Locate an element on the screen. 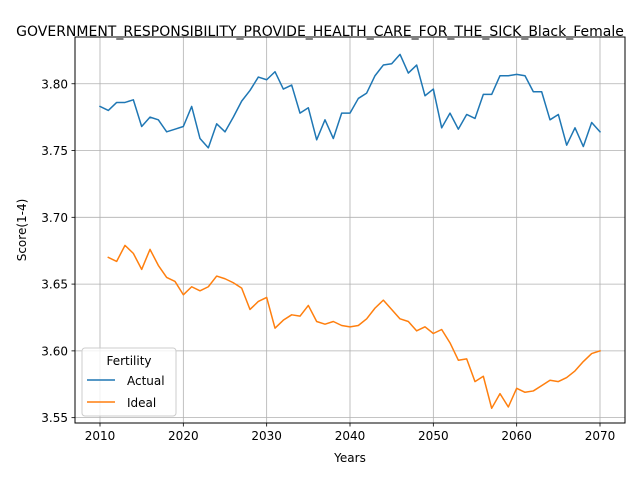 This screenshot has width=640, height=480. x-axis-ticks: 2010 2020 2030 2040 2050 2060 2070 is located at coordinates (350, 433).